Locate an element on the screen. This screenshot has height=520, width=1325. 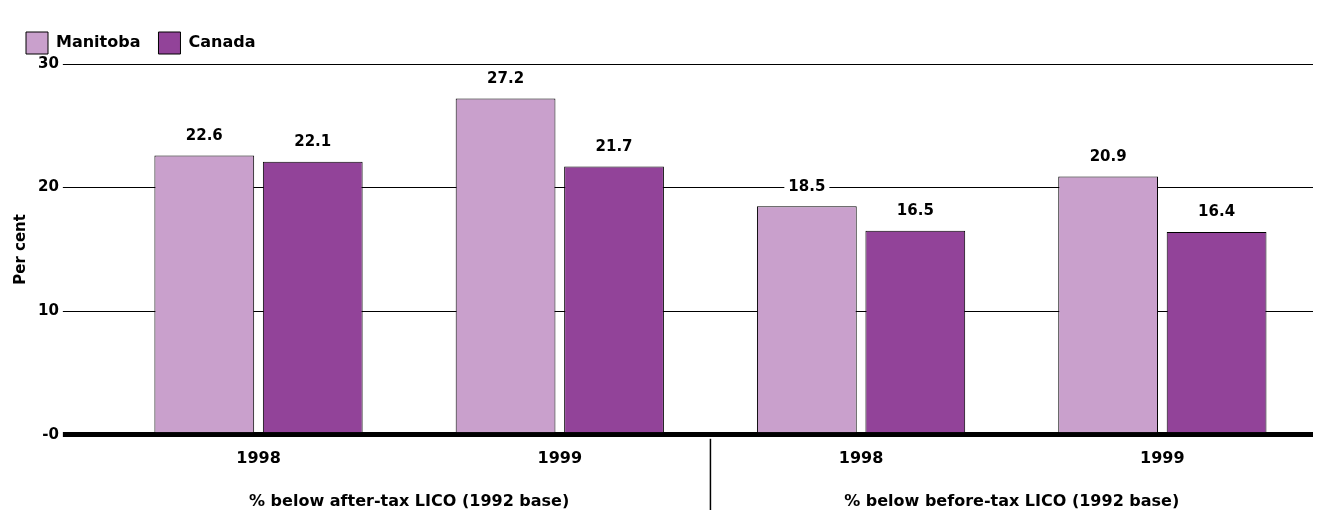
data-label: 20.9 is located at coordinates (1108, 155).